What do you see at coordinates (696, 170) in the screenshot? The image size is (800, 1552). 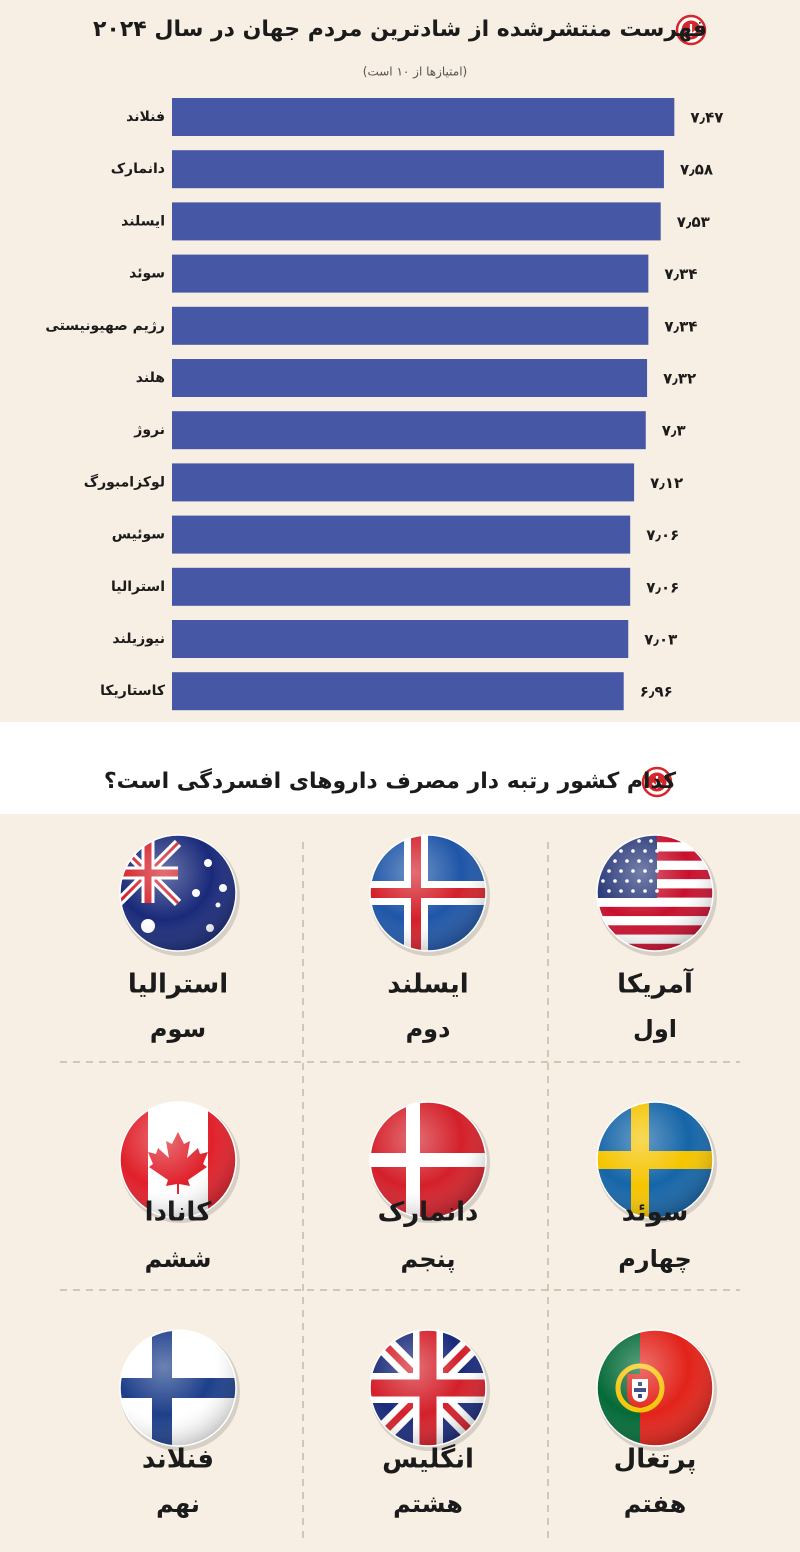 I see `value-label: ۷٫۵۸` at bounding box center [696, 170].